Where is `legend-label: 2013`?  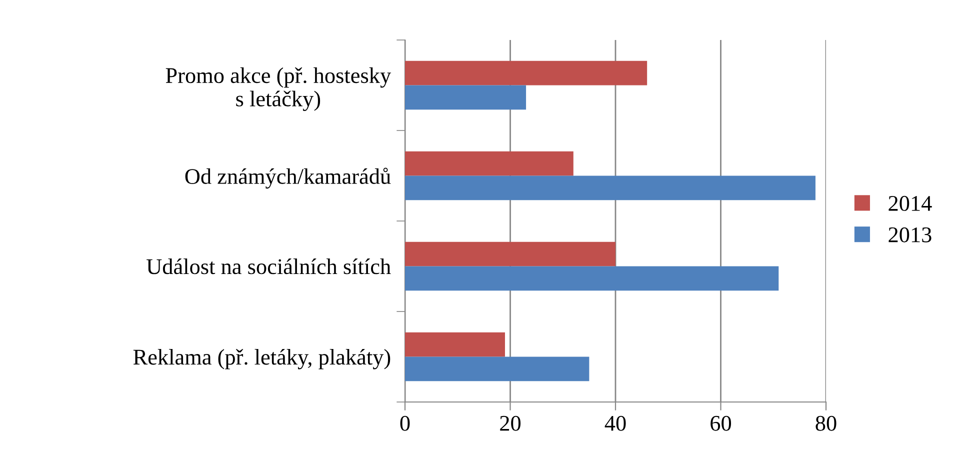 legend-label: 2013 is located at coordinates (910, 234).